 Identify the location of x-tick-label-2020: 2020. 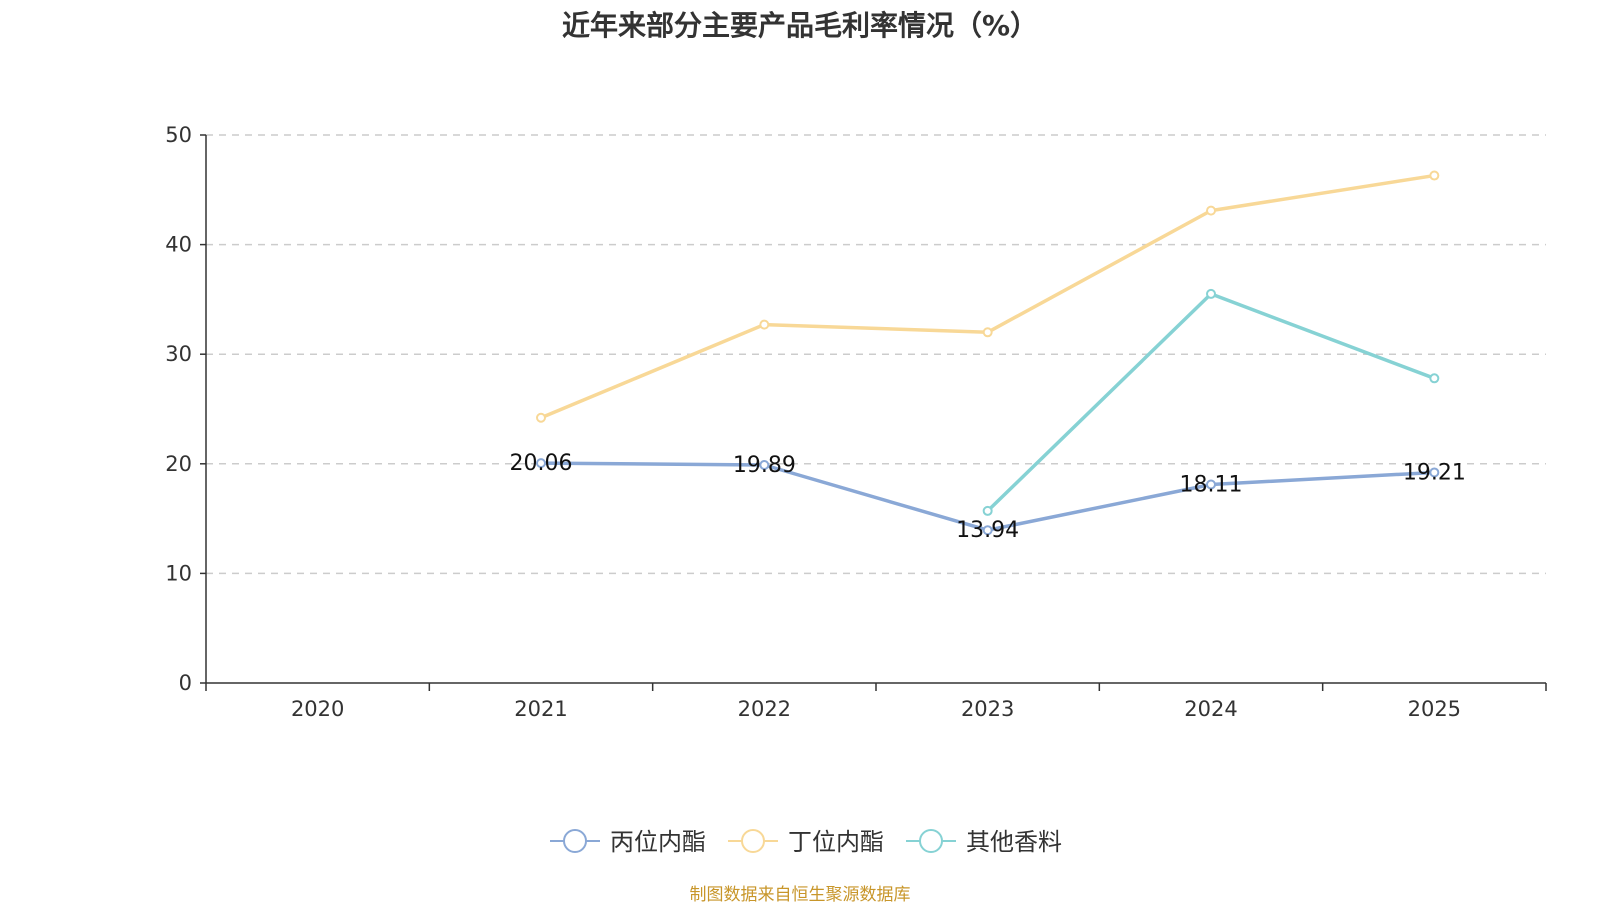
(317, 709).